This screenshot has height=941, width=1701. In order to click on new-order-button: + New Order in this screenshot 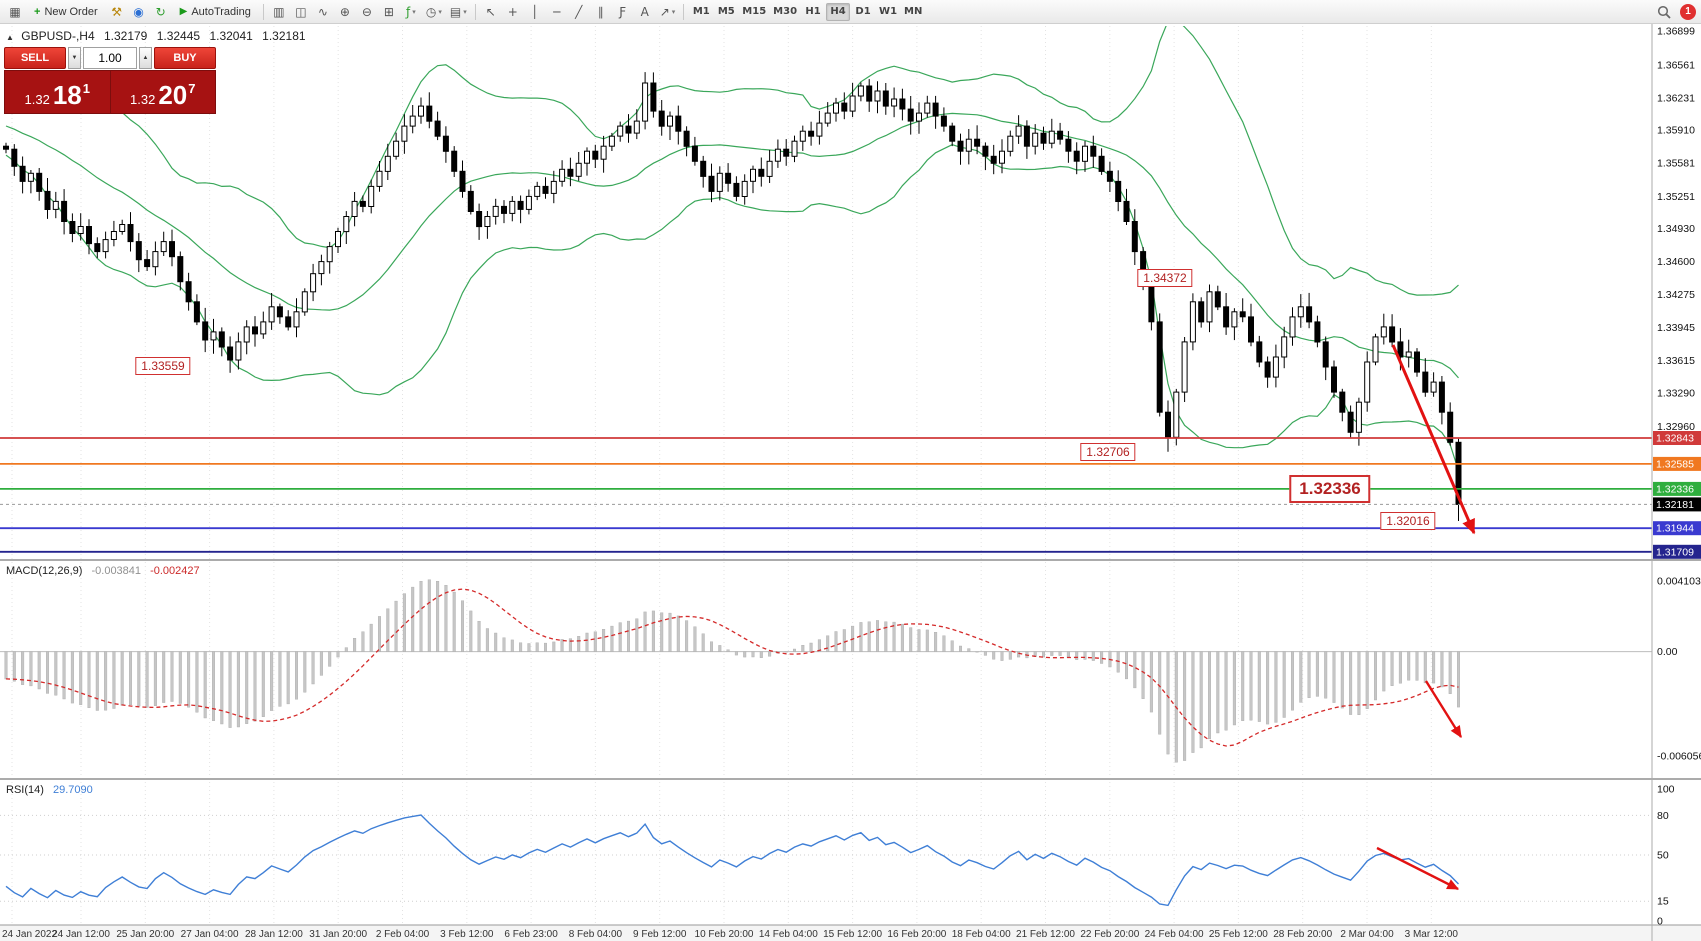, I will do `click(66, 12)`.